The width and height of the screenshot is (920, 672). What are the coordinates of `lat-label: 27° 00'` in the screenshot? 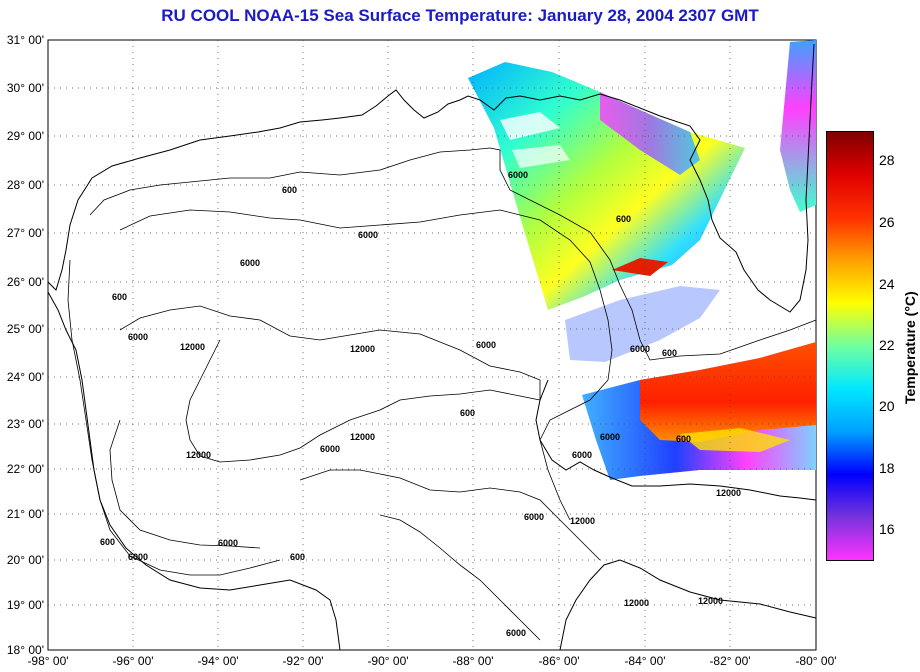 It's located at (25, 233).